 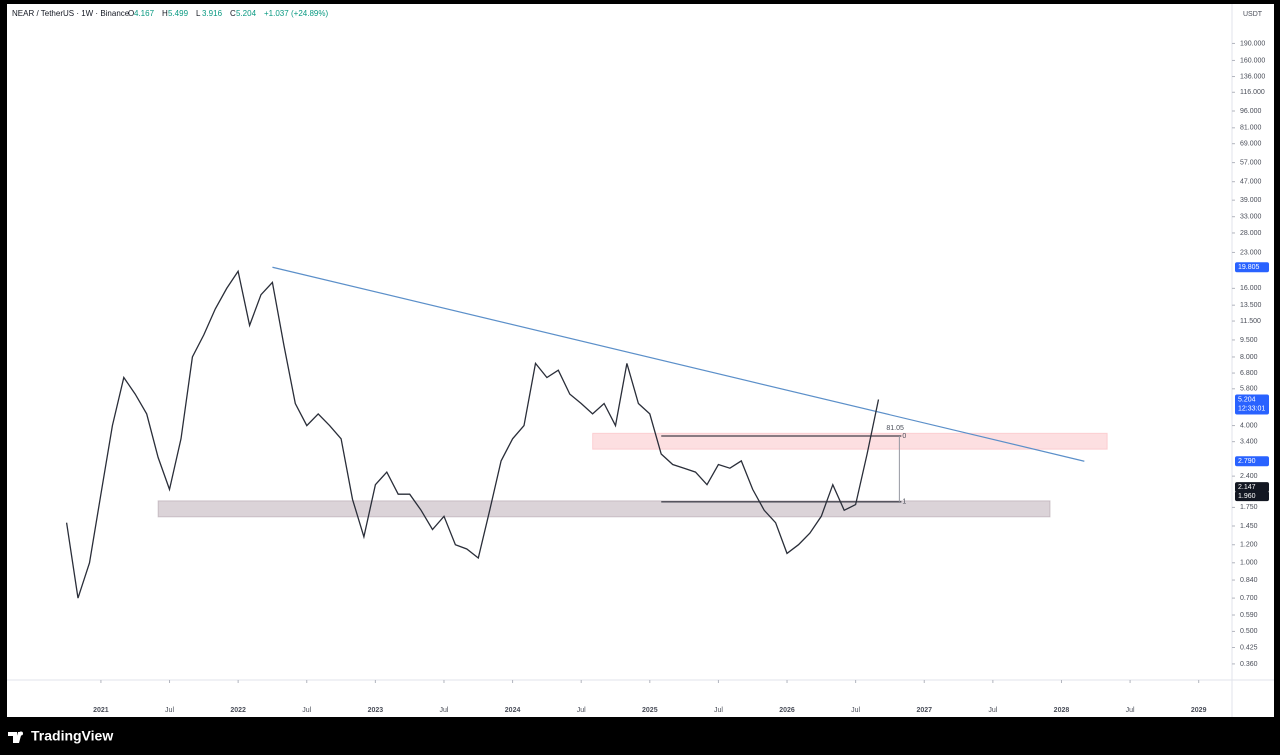 I want to click on y-tick-label: 39.000, so click(x=1251, y=200).